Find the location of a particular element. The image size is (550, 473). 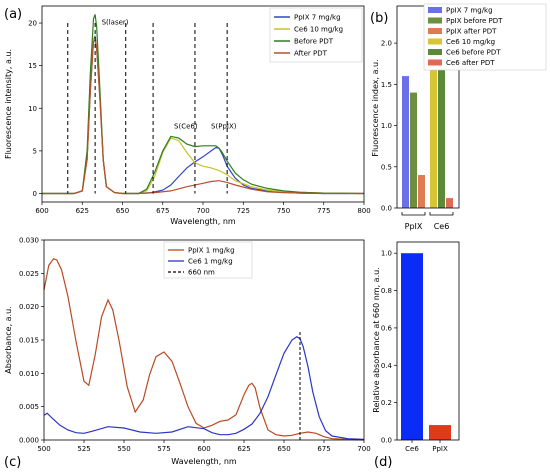

y-tick-label-1: 0.5 is located at coordinates (386, 167).